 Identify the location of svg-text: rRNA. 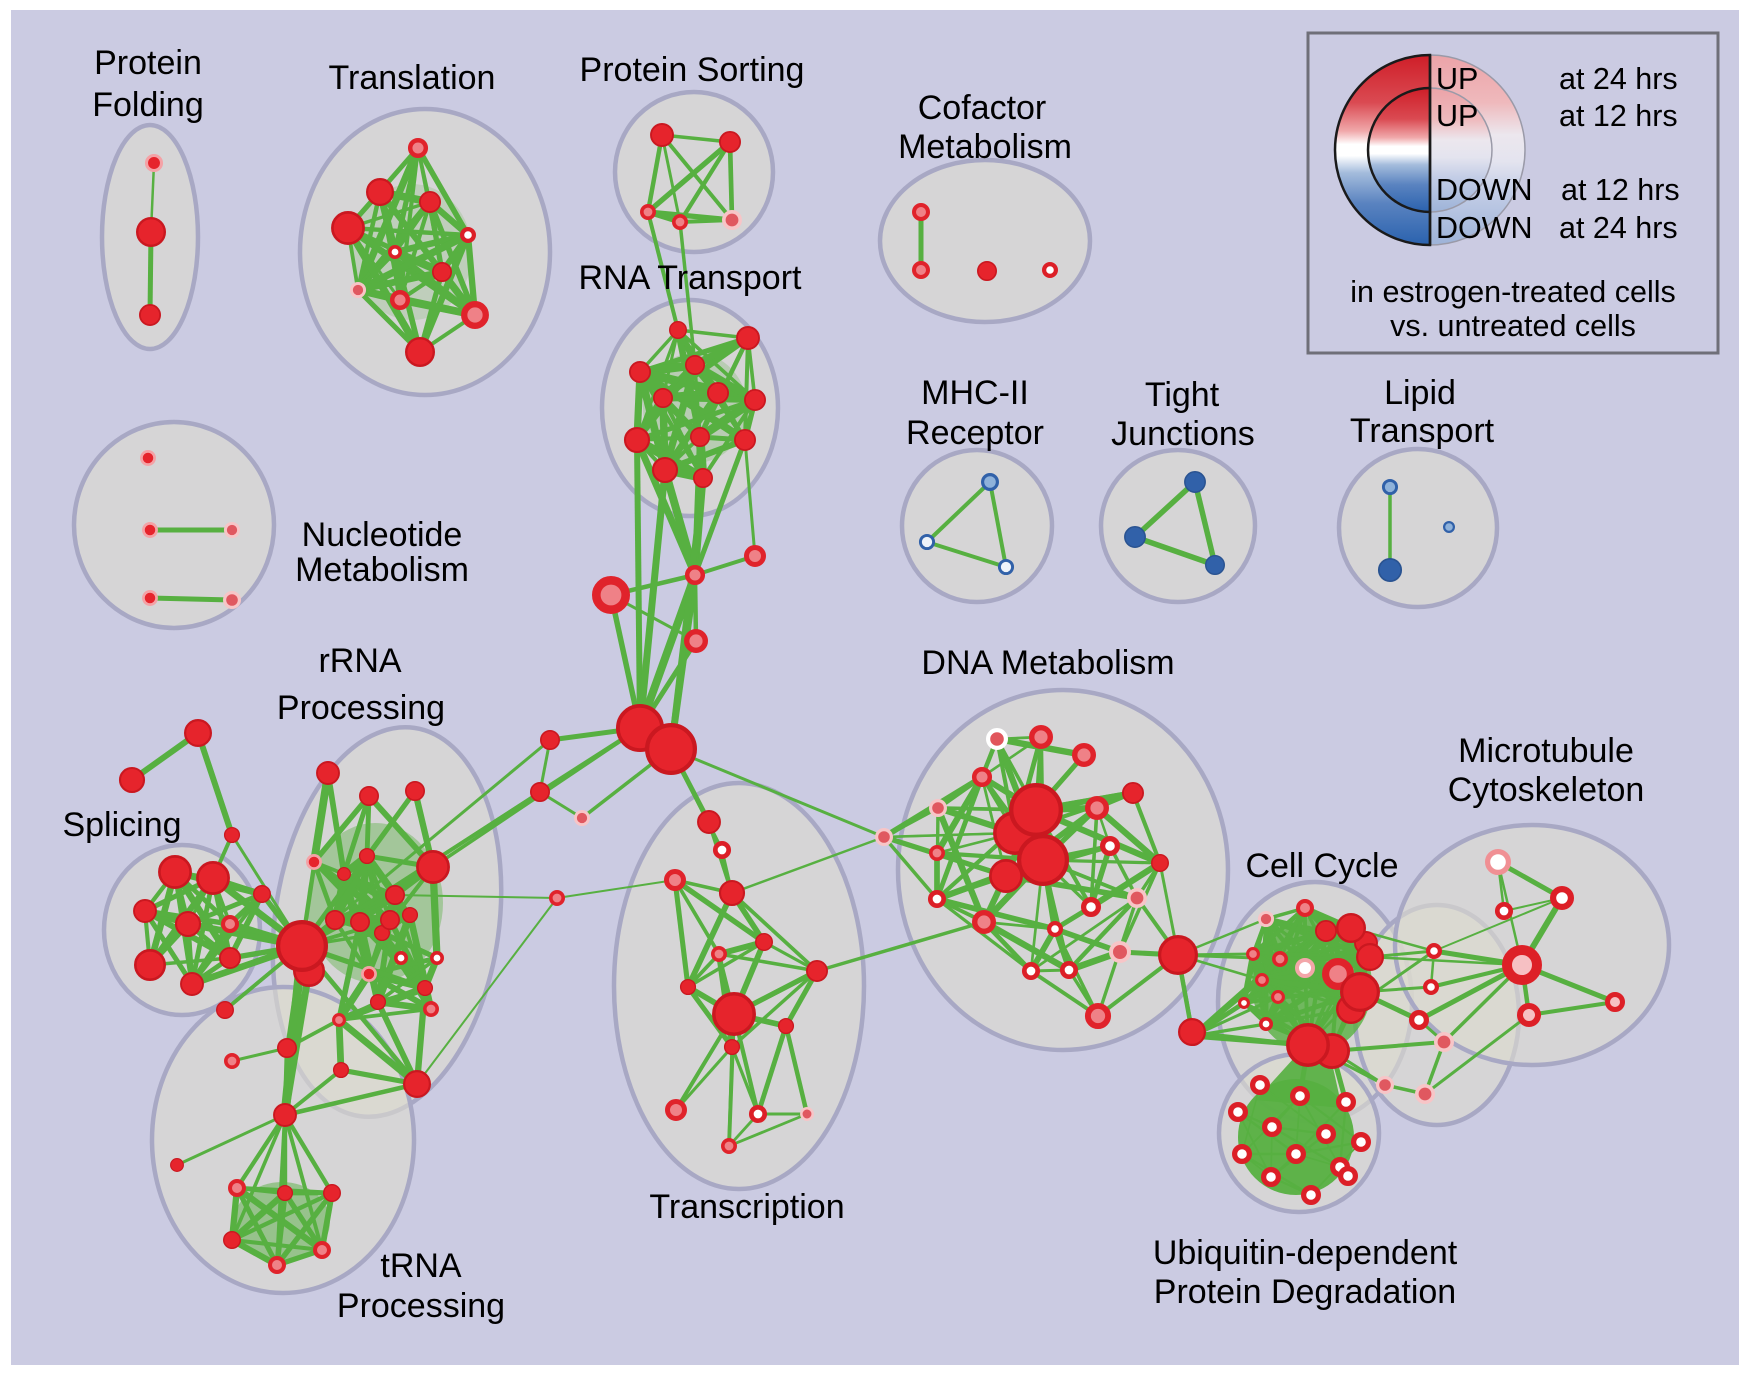
(359, 661).